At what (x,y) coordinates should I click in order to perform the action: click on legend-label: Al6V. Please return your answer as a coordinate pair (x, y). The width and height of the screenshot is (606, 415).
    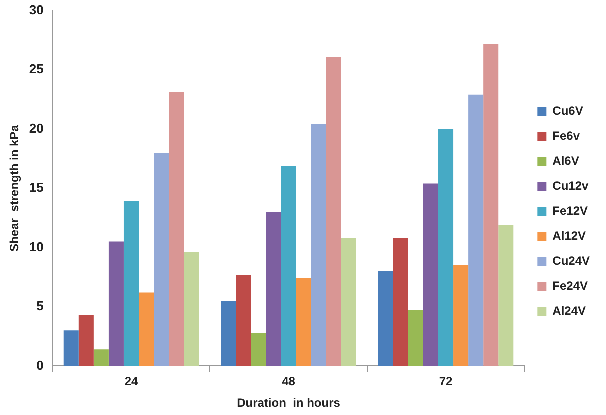
    Looking at the image, I should click on (566, 161).